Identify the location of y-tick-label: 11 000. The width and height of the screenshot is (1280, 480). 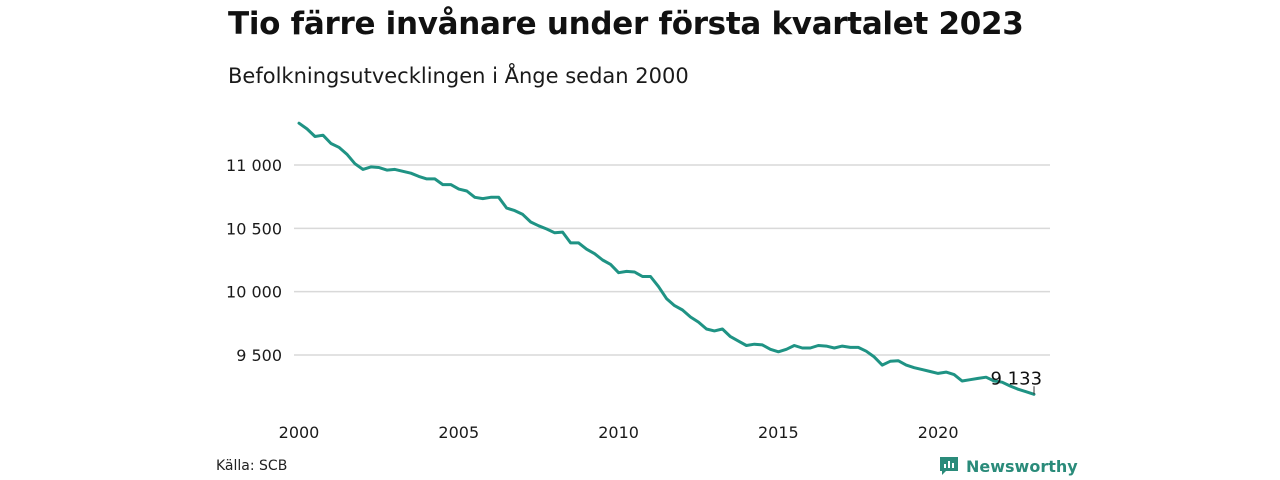
(254, 165).